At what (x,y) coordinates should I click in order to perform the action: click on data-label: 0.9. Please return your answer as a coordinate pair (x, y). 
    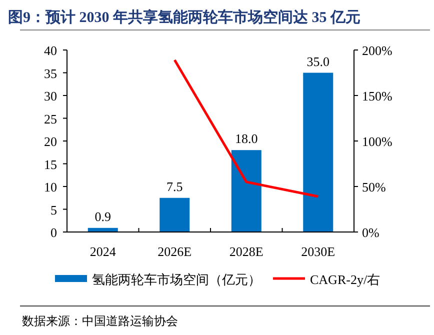
    Looking at the image, I should click on (102, 216).